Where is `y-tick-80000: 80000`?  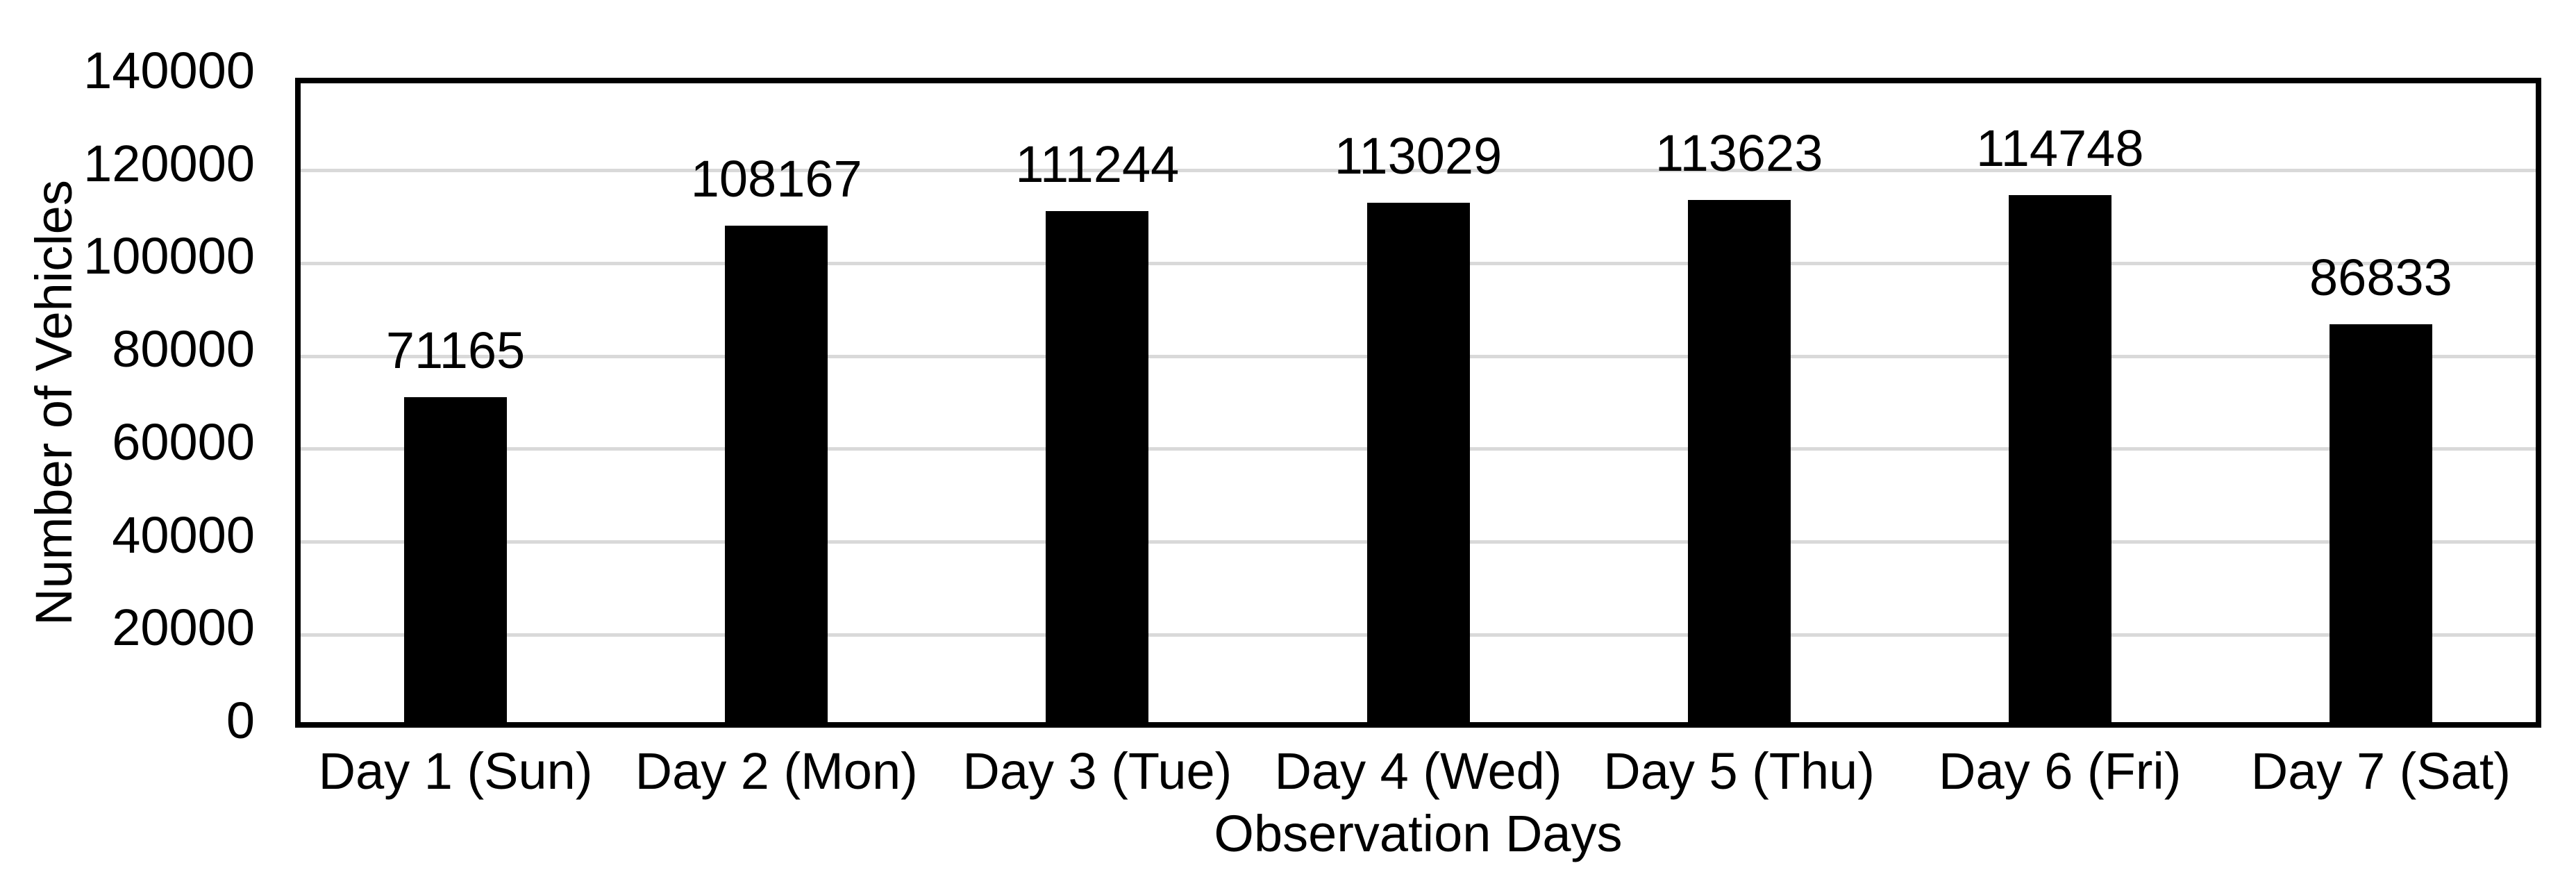
y-tick-80000: 80000 is located at coordinates (183, 349).